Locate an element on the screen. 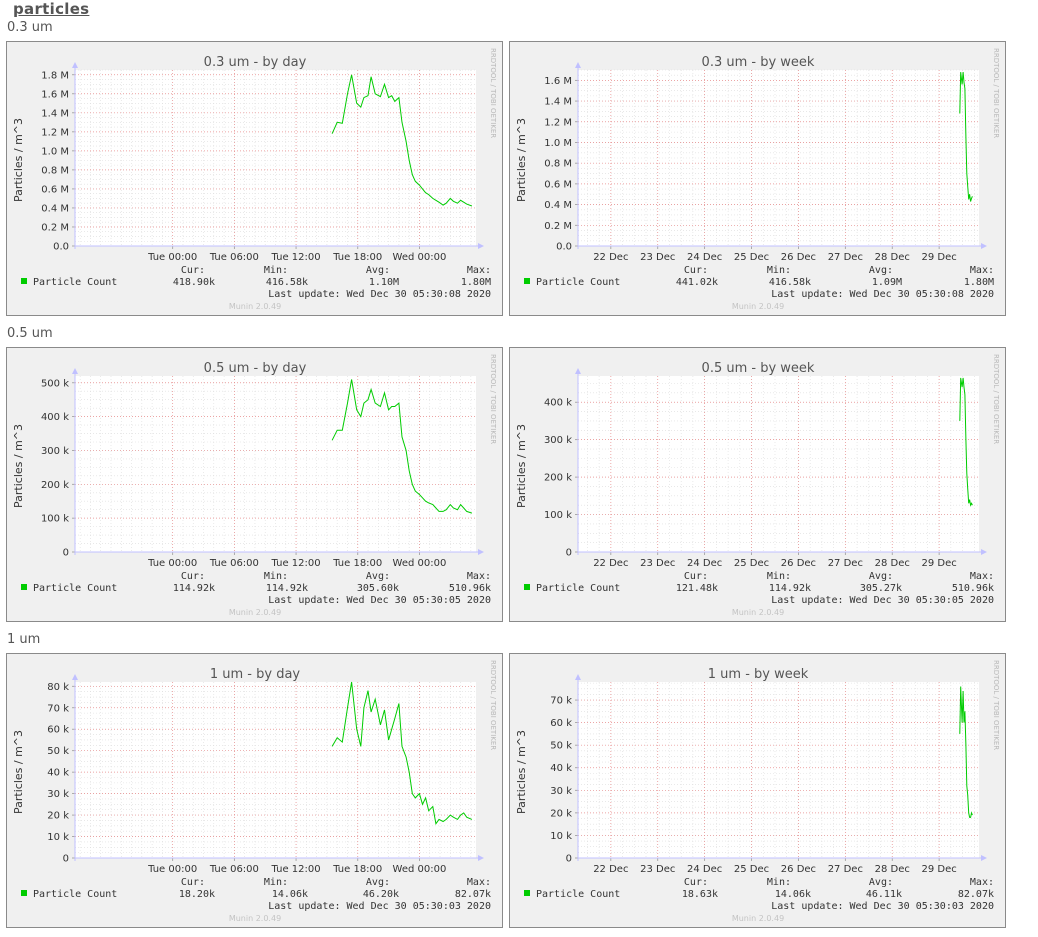 The height and width of the screenshot is (937, 1038). y-tick-label: 1.8 M is located at coordinates (55, 75).